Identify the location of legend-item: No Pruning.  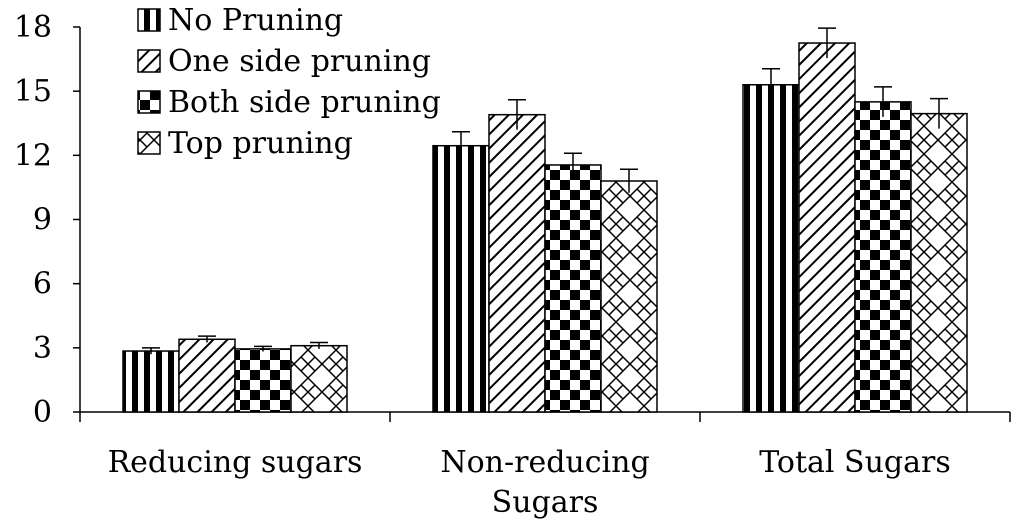
(240, 20).